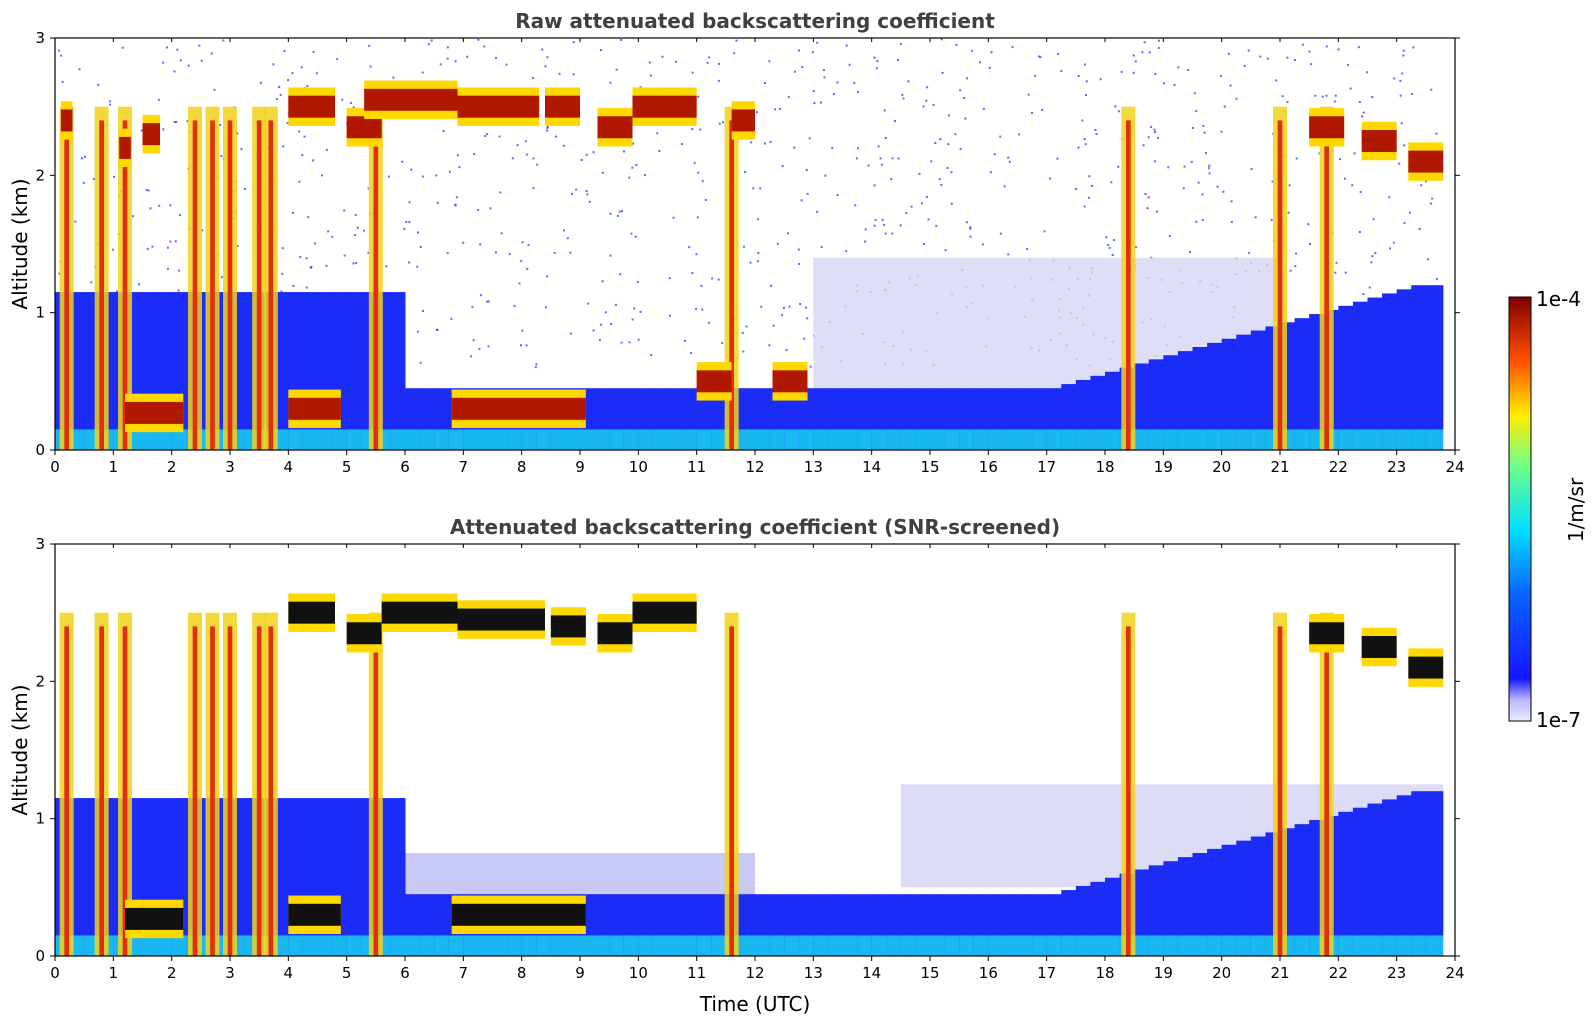 This screenshot has width=1595, height=1020. Describe the element at coordinates (929, 973) in the screenshot. I see `x-tick-label: 15` at that location.